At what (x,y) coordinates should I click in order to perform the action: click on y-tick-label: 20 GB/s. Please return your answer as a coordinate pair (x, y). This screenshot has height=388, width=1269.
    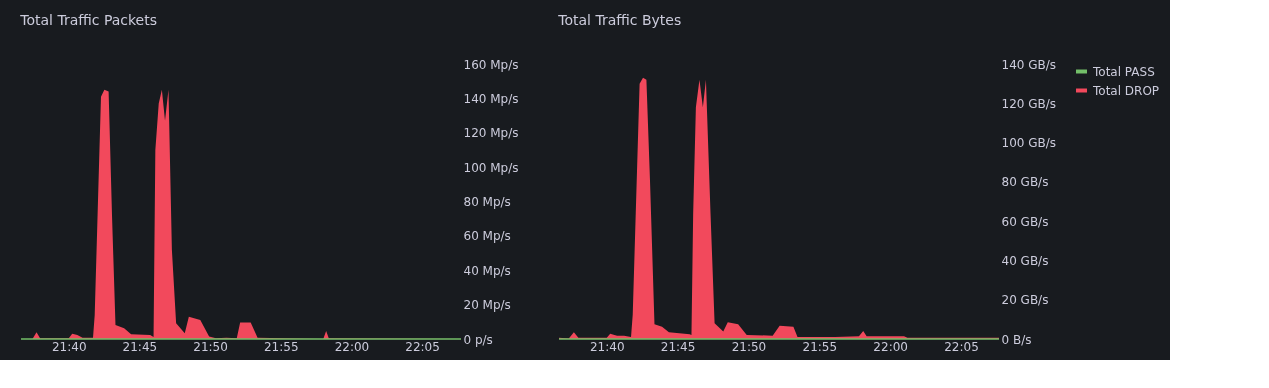
    Looking at the image, I should click on (1025, 300).